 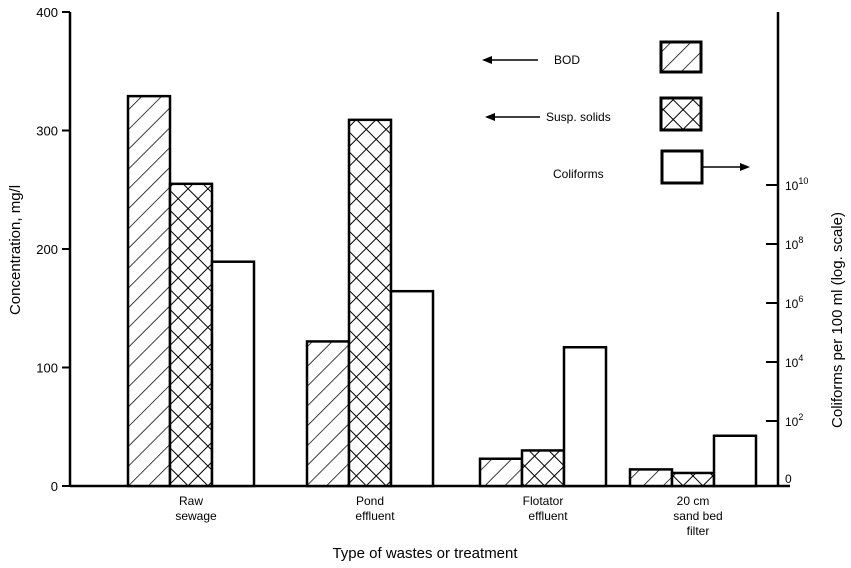 I want to click on legend-swatch-coliforms, so click(x=682, y=167).